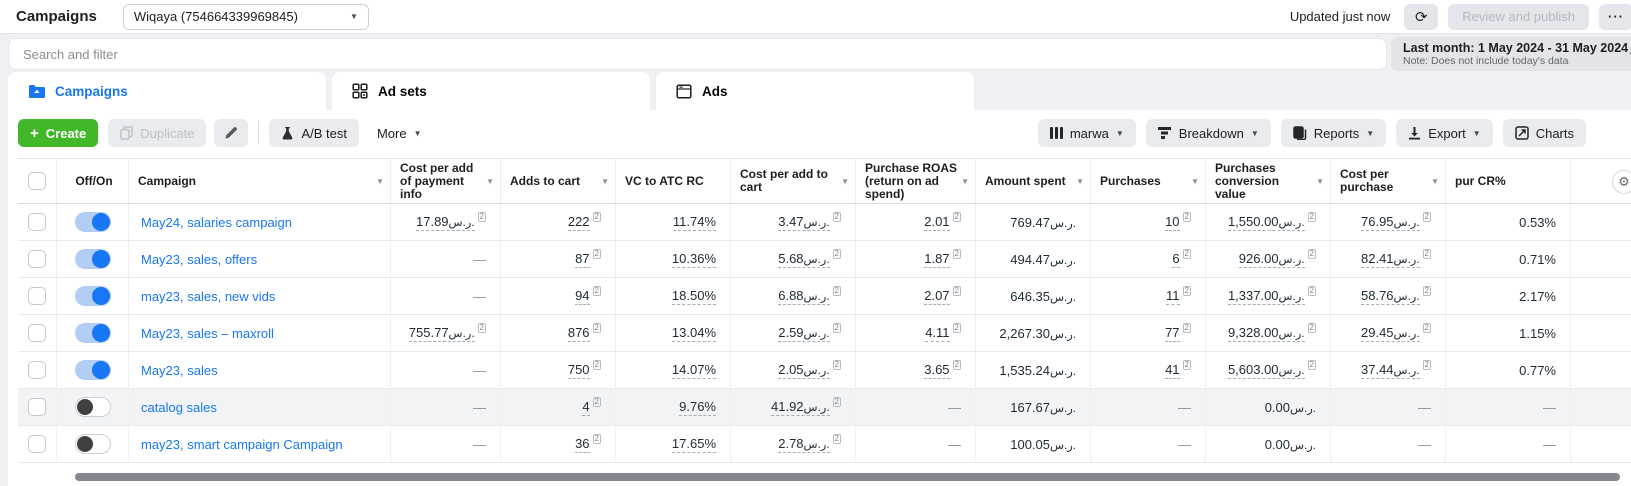 The image size is (1631, 486). I want to click on column-header-amount-spent: Amount spent ▼, so click(1032, 181).